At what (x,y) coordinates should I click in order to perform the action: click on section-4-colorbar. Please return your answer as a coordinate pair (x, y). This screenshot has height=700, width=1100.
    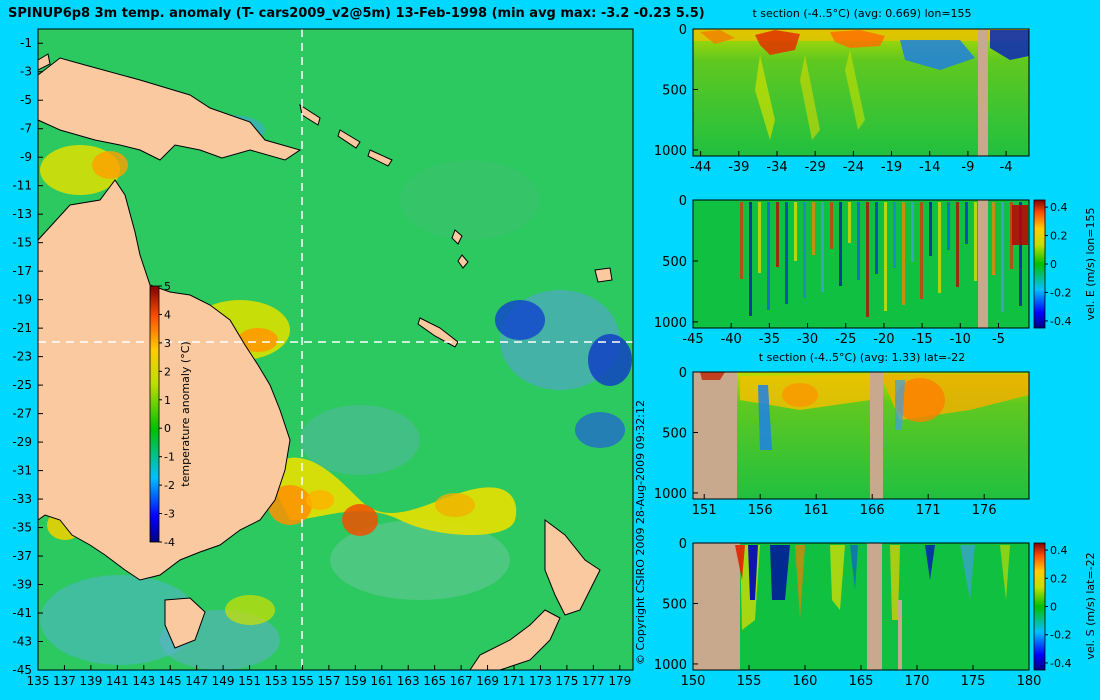
    Looking at the image, I should click on (1039, 606).